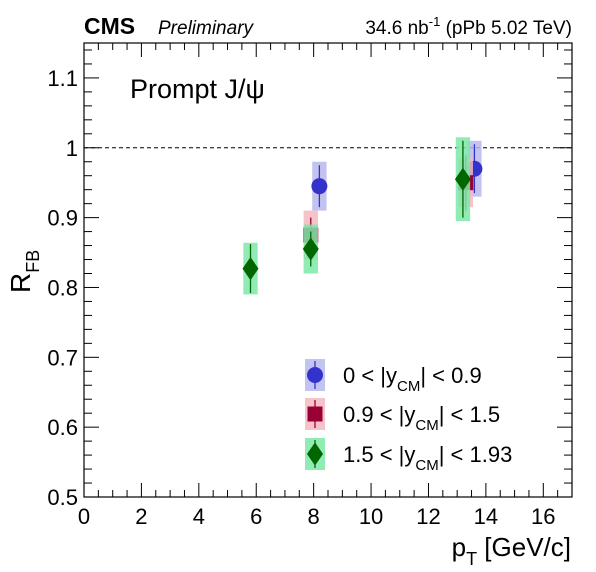 This screenshot has height=572, width=596. Describe the element at coordinates (428, 516) in the screenshot. I see `x-tick-label: 12` at that location.